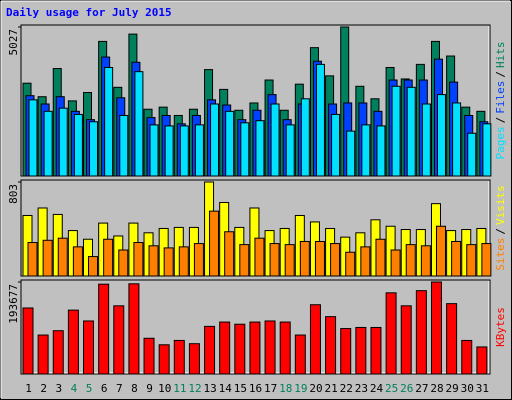 This screenshot has width=512, height=400. Describe the element at coordinates (452, 388) in the screenshot. I see `x-tick-label: 29` at that location.